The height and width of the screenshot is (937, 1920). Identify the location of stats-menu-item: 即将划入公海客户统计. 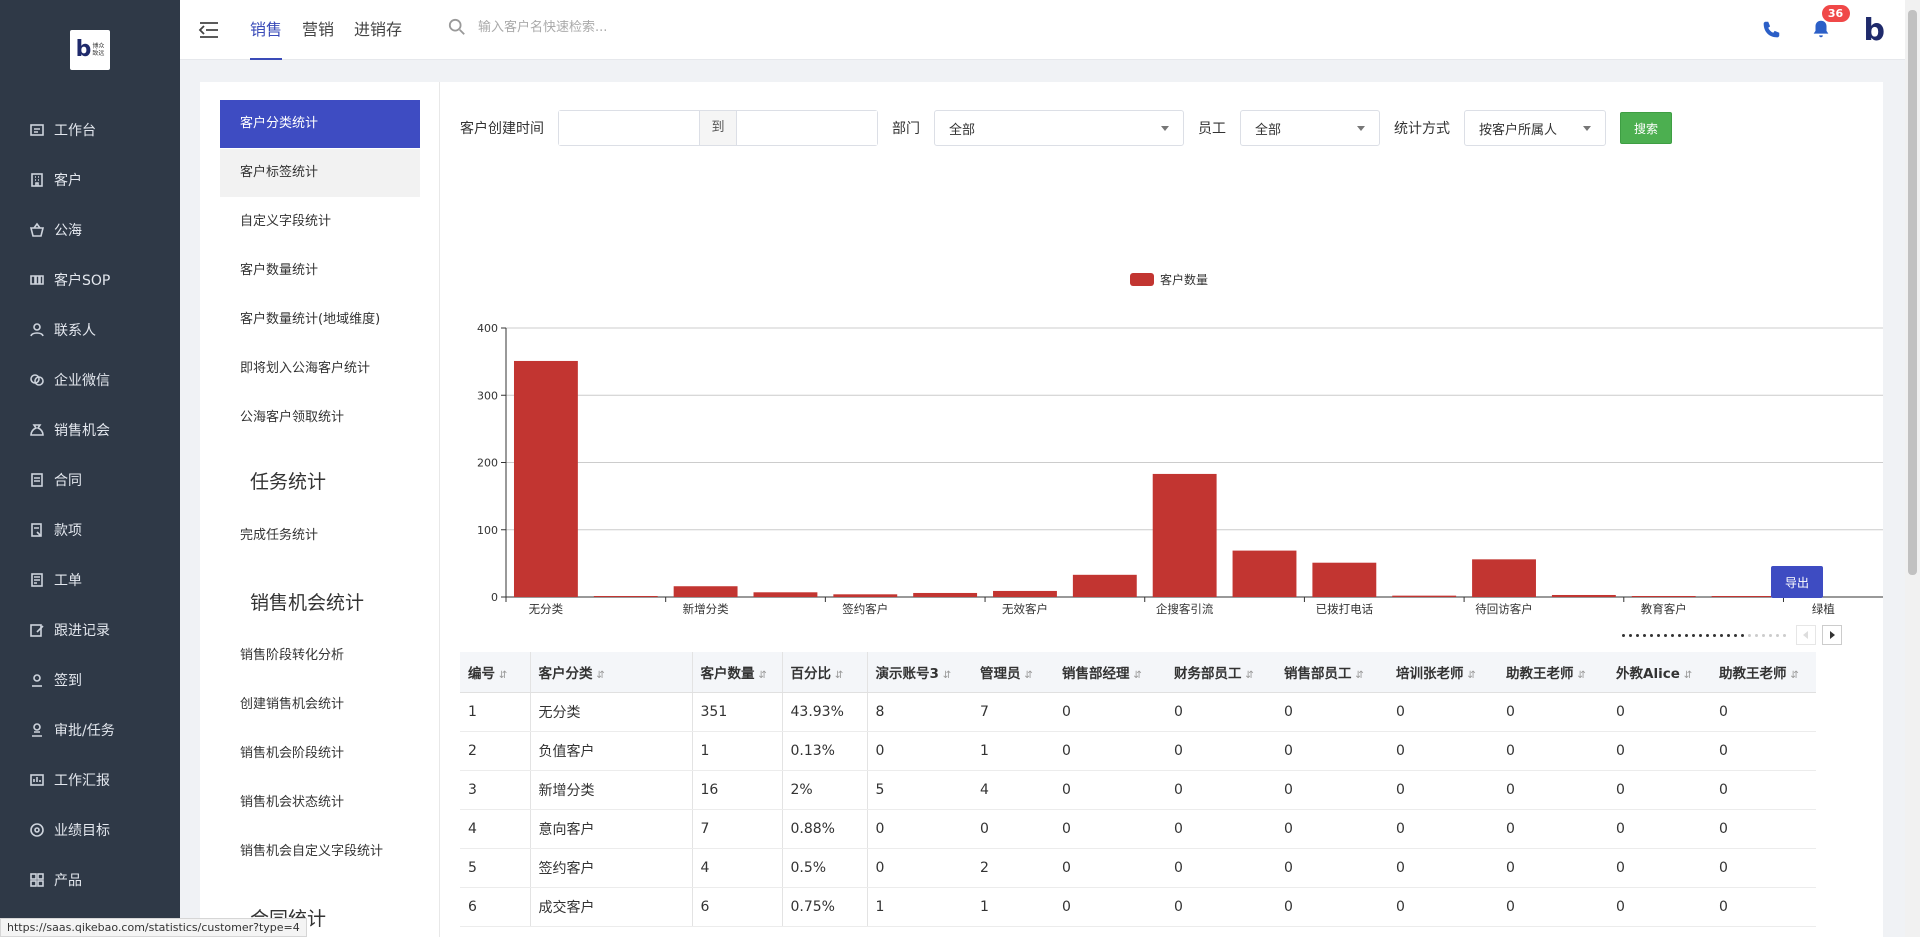
(305, 368).